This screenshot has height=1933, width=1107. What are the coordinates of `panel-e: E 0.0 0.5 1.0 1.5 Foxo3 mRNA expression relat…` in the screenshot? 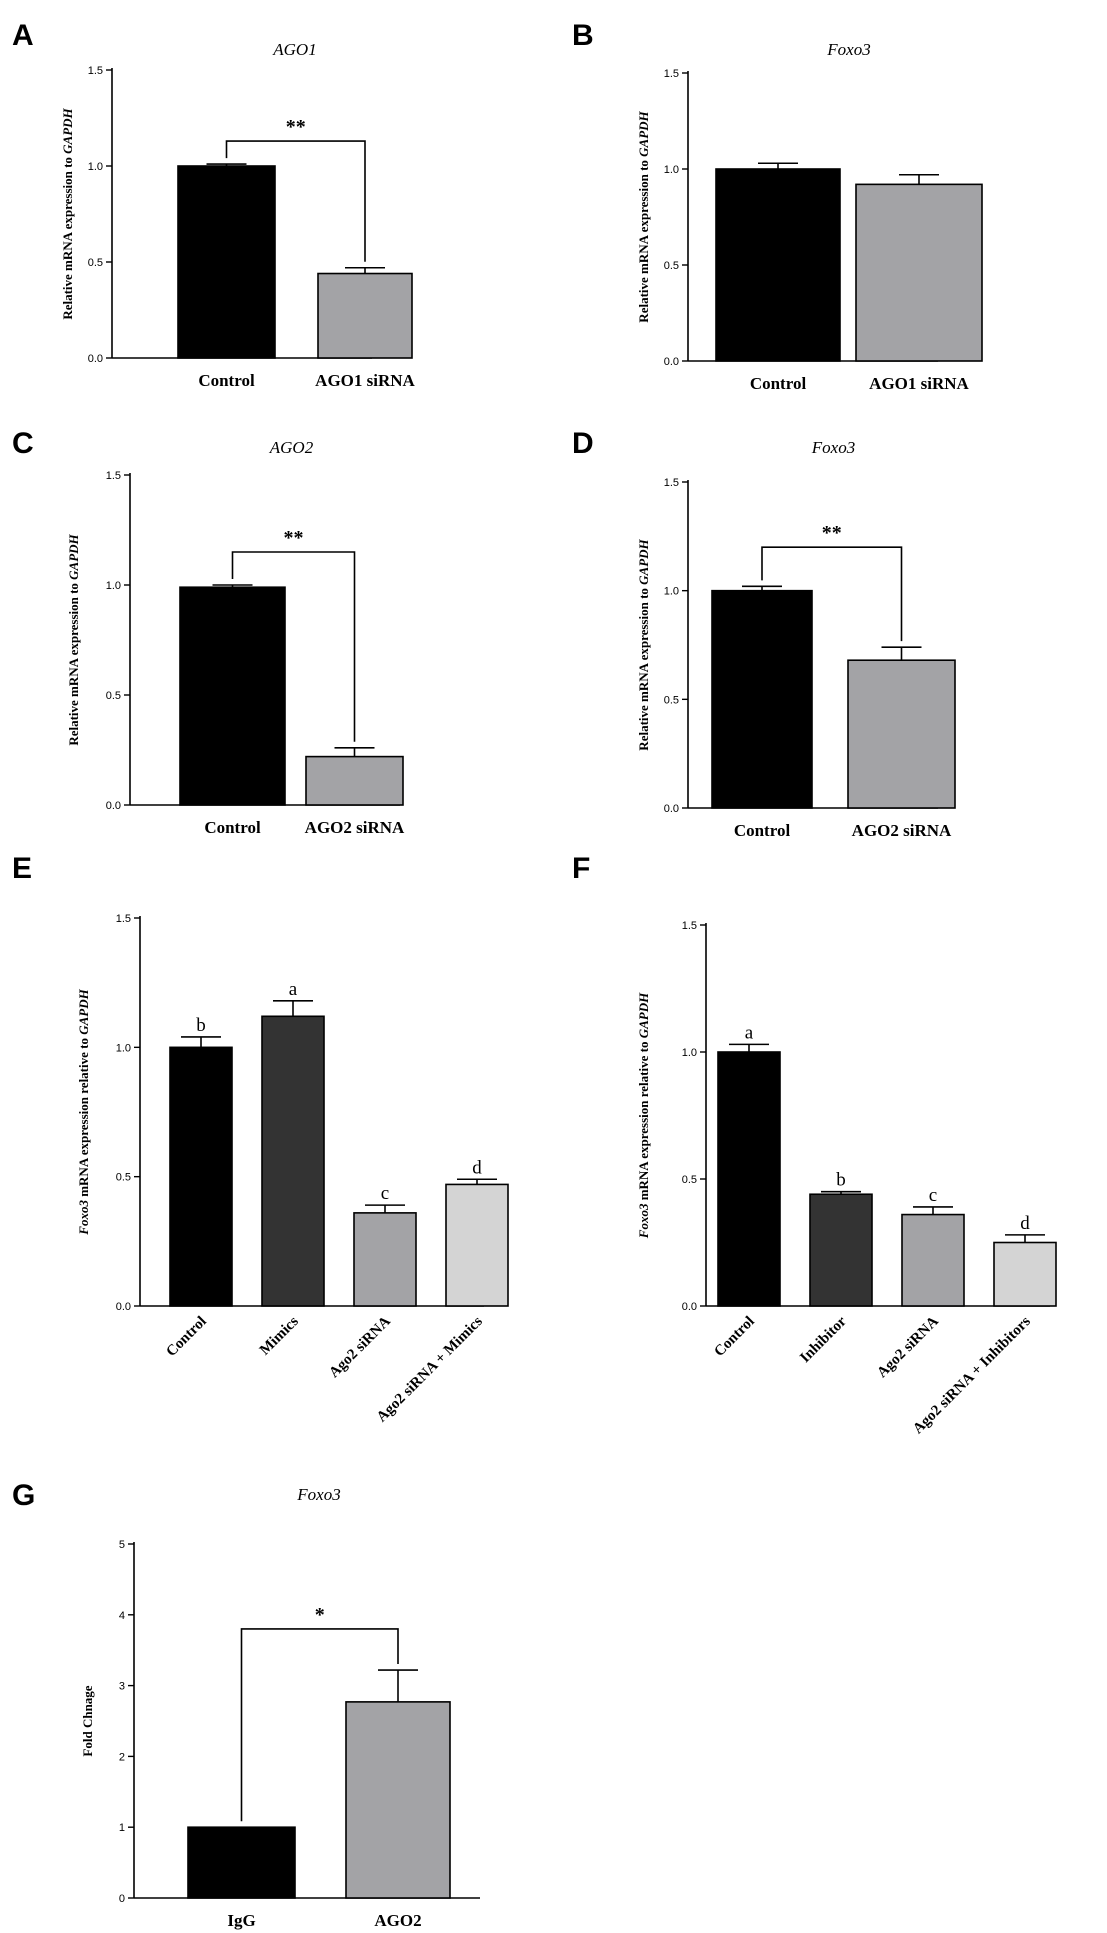 It's located at (260, 1138).